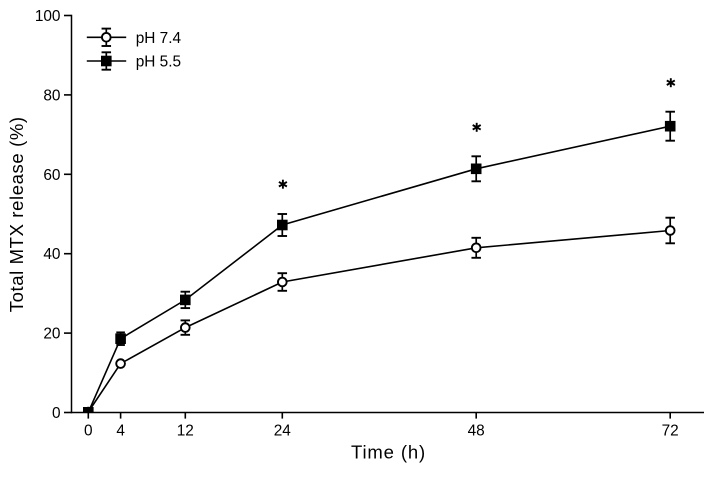  What do you see at coordinates (51, 334) in the screenshot?
I see `svg-text: 20` at bounding box center [51, 334].